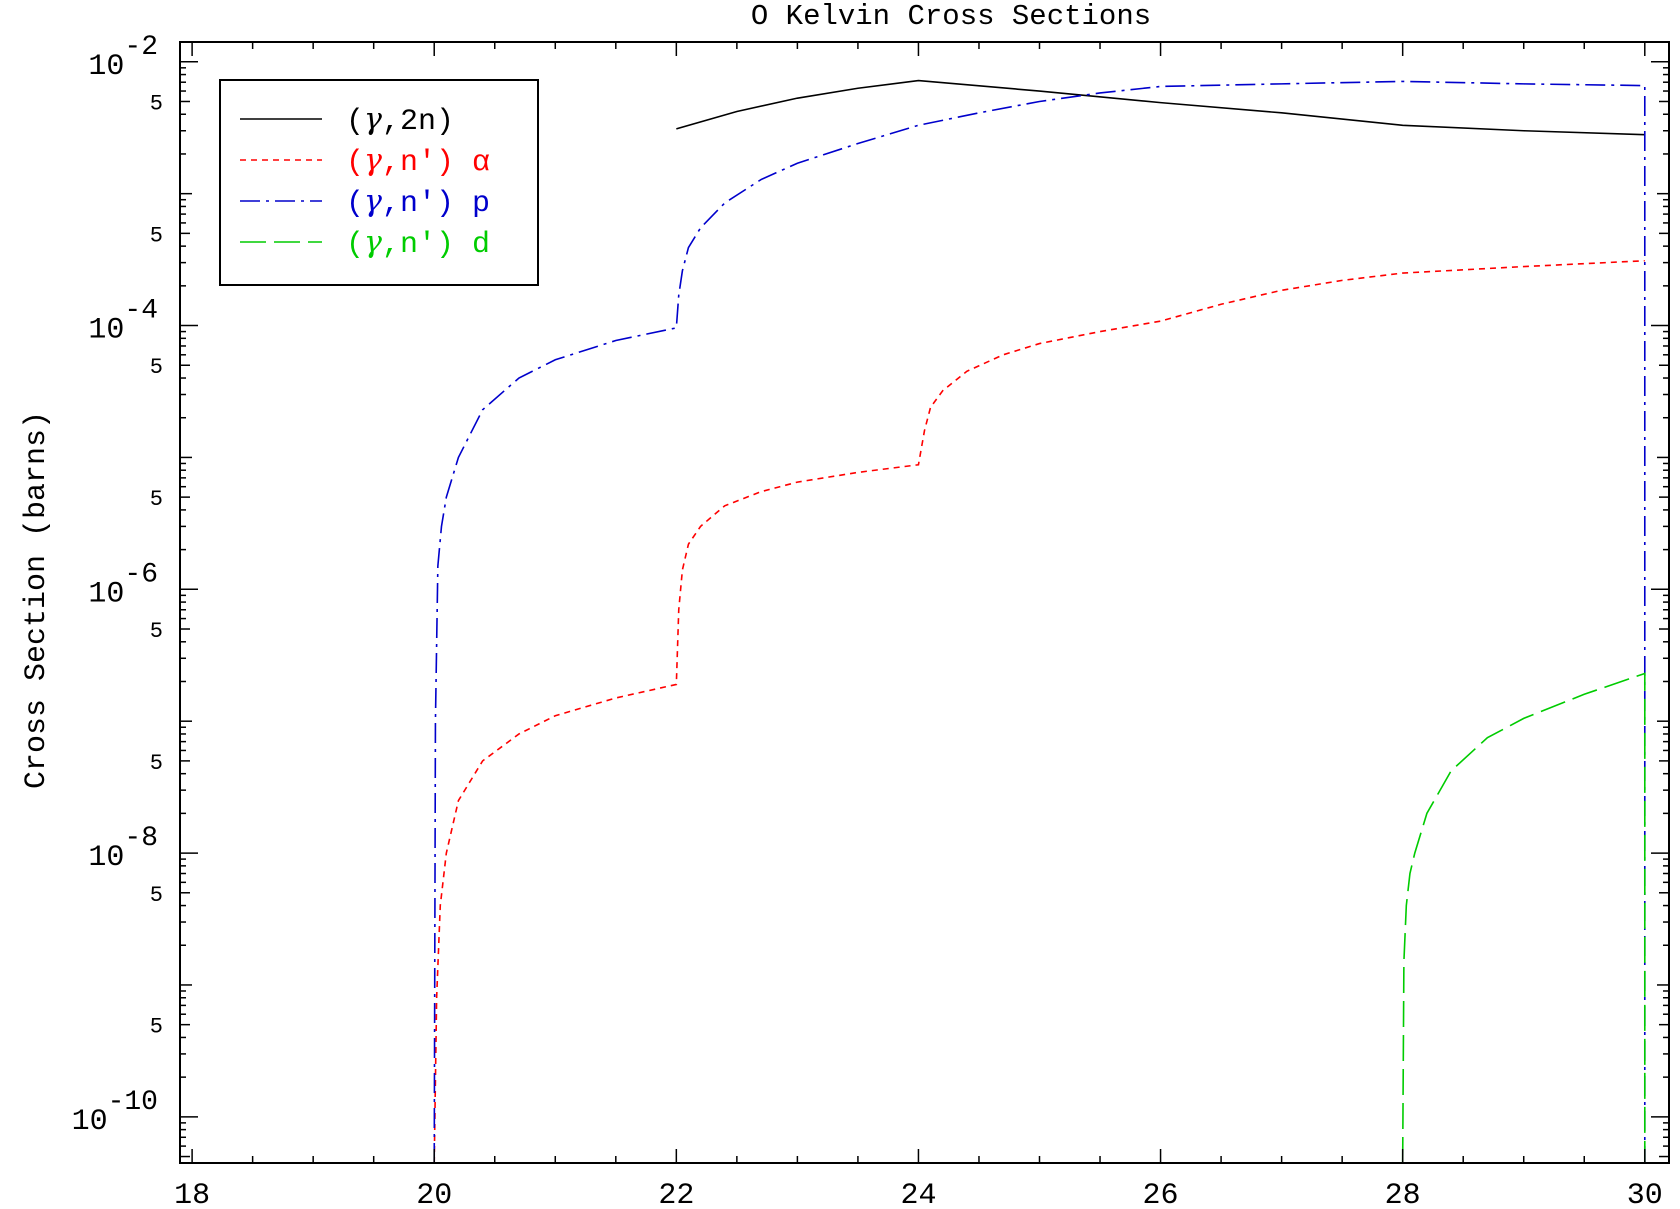  What do you see at coordinates (1645, 1194) in the screenshot?
I see `x-tick-label: 30` at bounding box center [1645, 1194].